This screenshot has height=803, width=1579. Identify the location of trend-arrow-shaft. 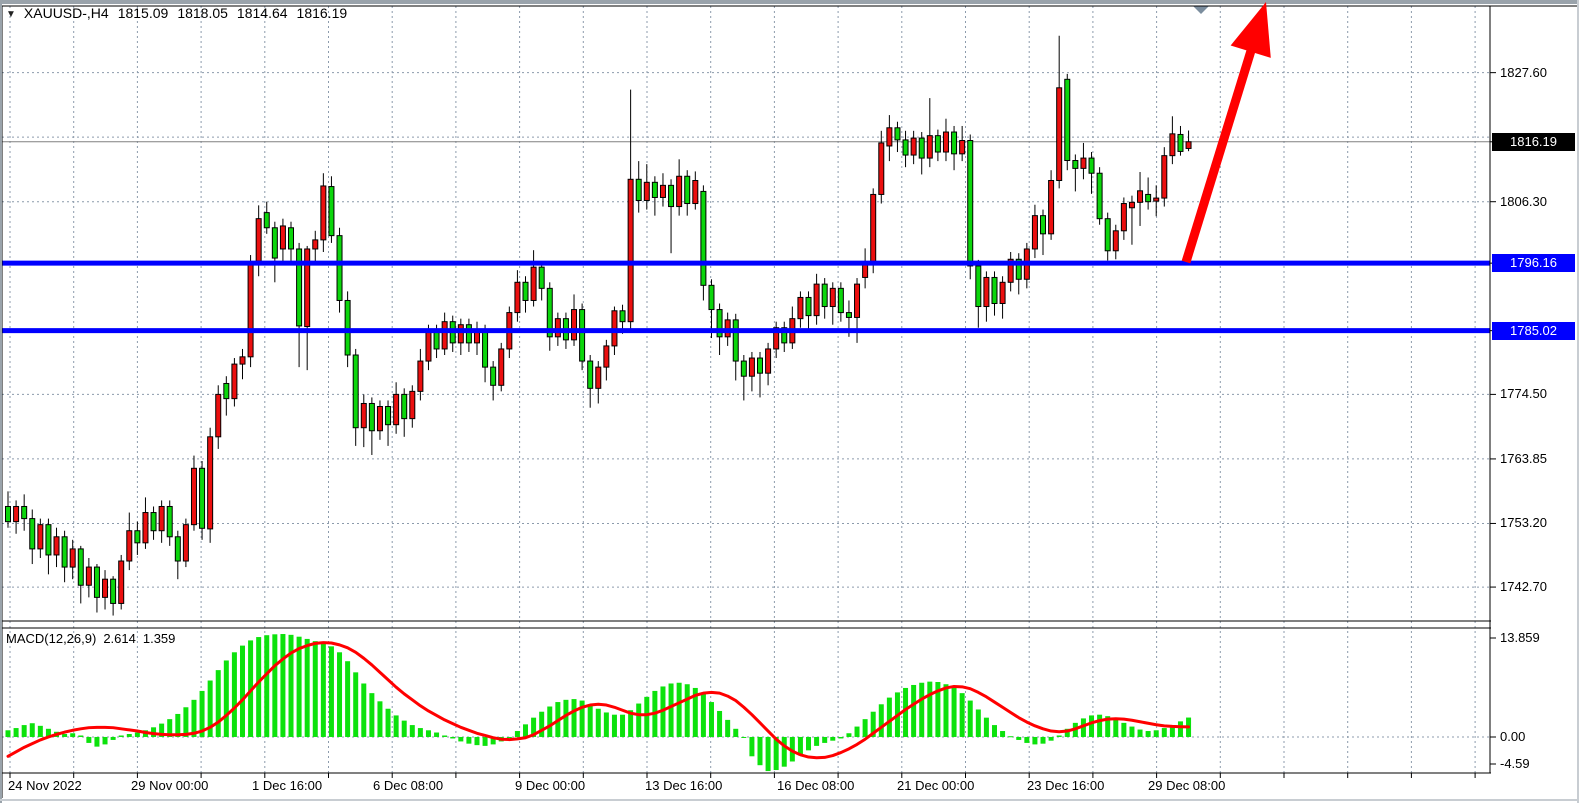
(1219, 154).